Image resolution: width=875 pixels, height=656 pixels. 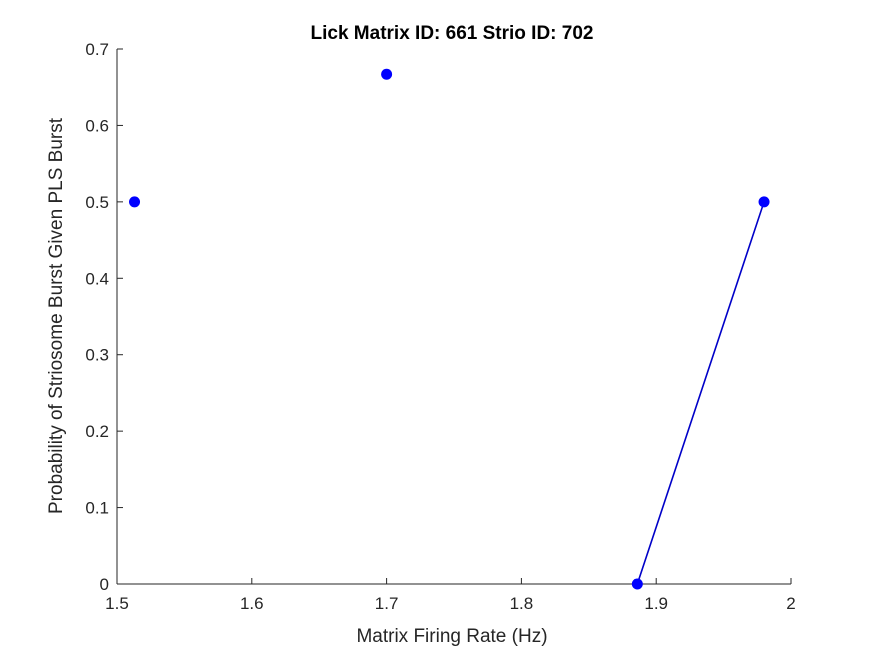 What do you see at coordinates (97, 125) in the screenshot?
I see `y-tick-label: 0.6` at bounding box center [97, 125].